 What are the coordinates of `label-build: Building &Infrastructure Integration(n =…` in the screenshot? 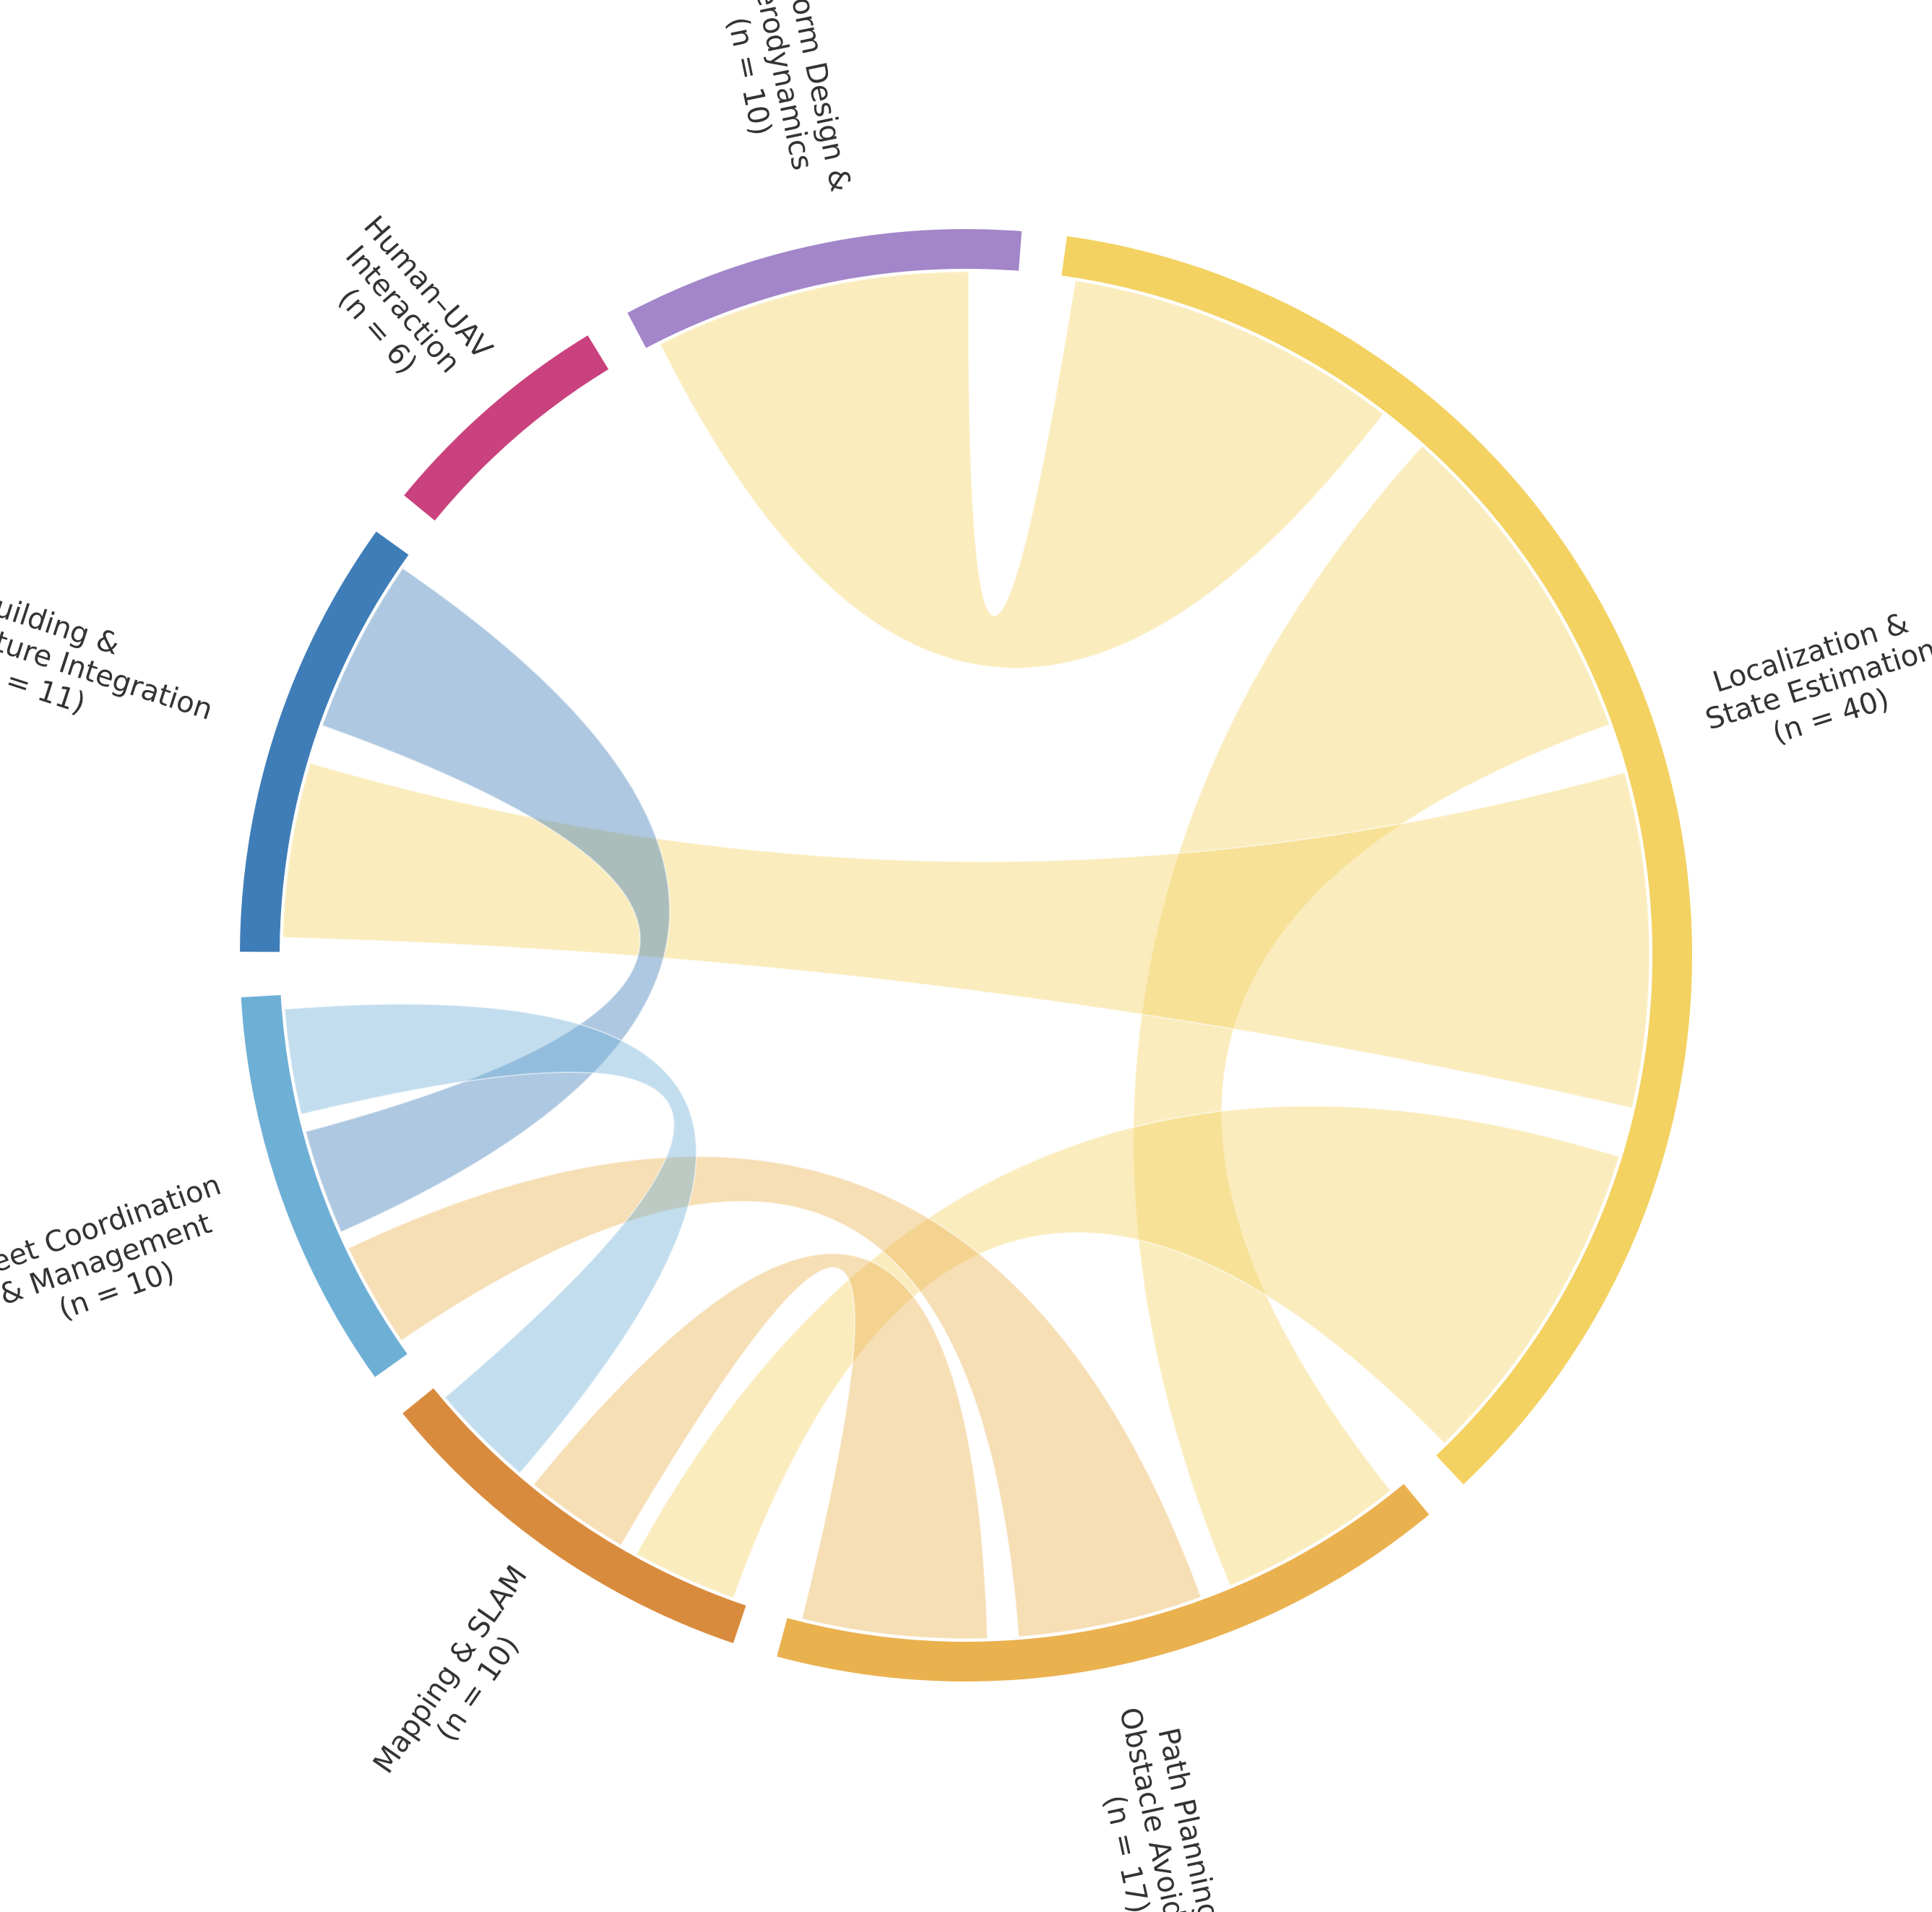 It's located at (113, 655).